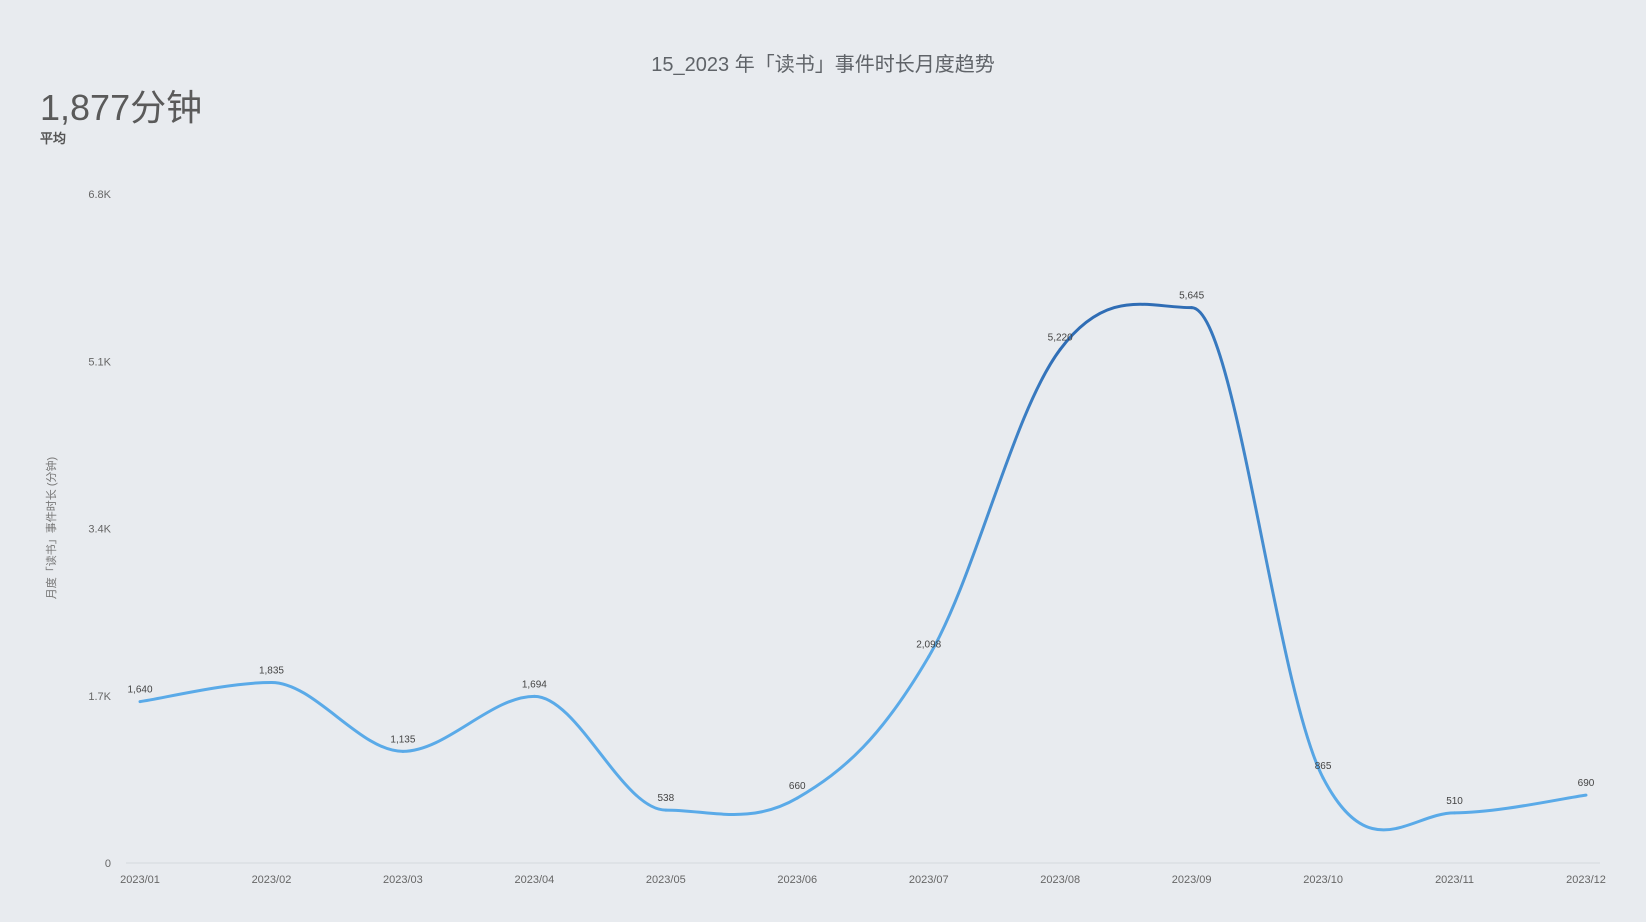 This screenshot has height=922, width=1646. I want to click on data-label: 690, so click(1586, 783).